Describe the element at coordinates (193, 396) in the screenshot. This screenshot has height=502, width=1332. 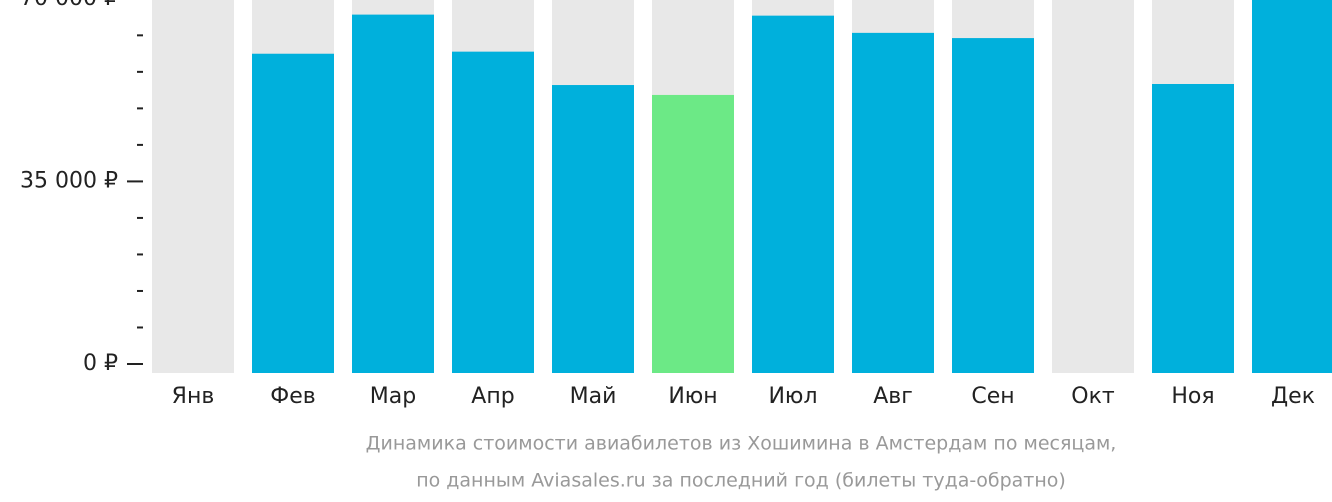
I see `x-tick-label: Янв` at that location.